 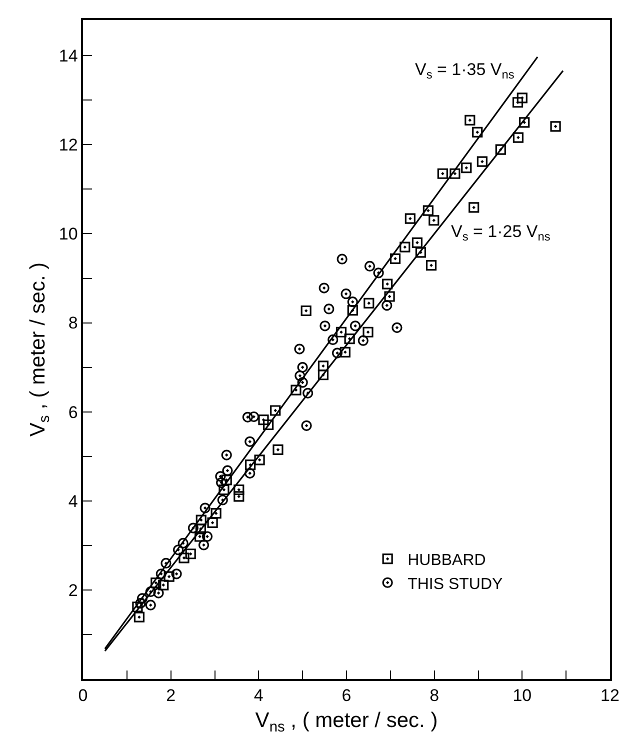 I want to click on x-axis-title: V$_{ns}$ , ( meter / sec. ), so click(x=346, y=722).